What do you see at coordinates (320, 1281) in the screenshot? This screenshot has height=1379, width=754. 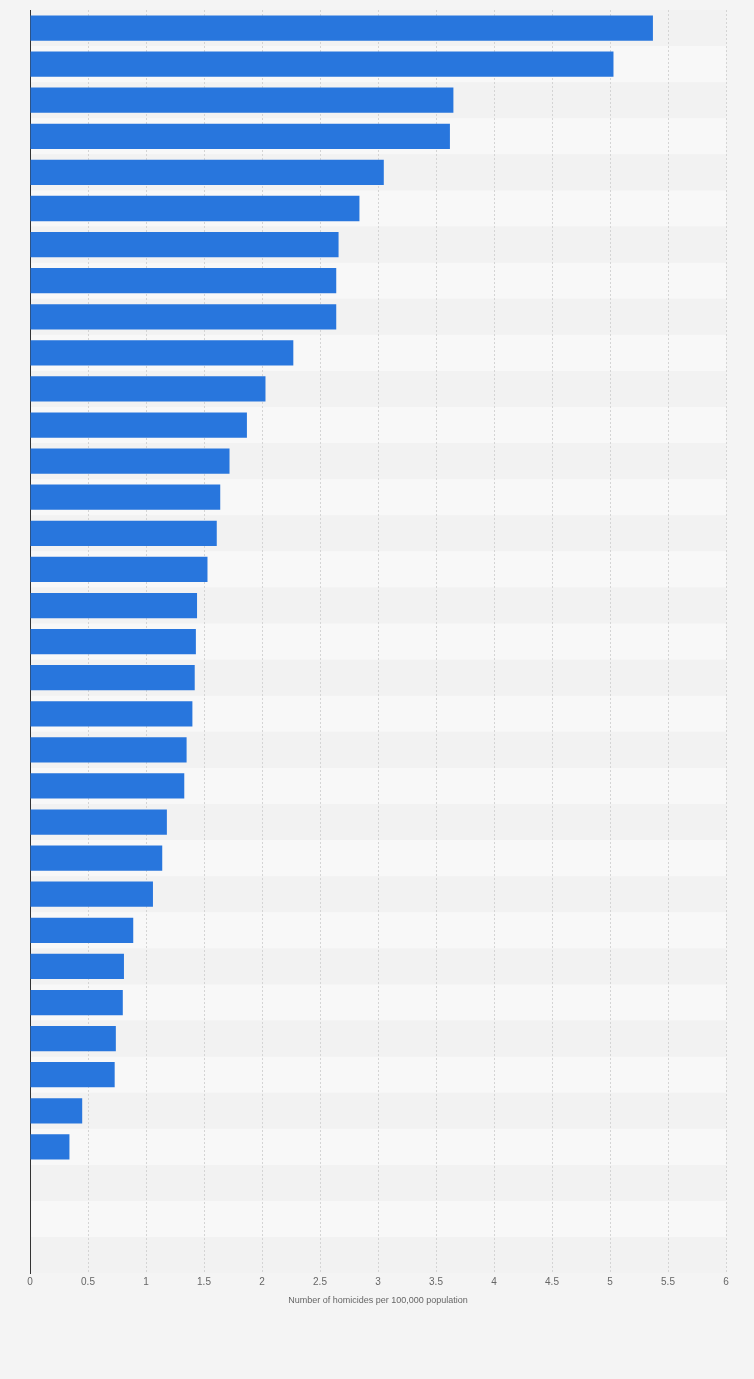 I see `x-tick-label: 2.5` at bounding box center [320, 1281].